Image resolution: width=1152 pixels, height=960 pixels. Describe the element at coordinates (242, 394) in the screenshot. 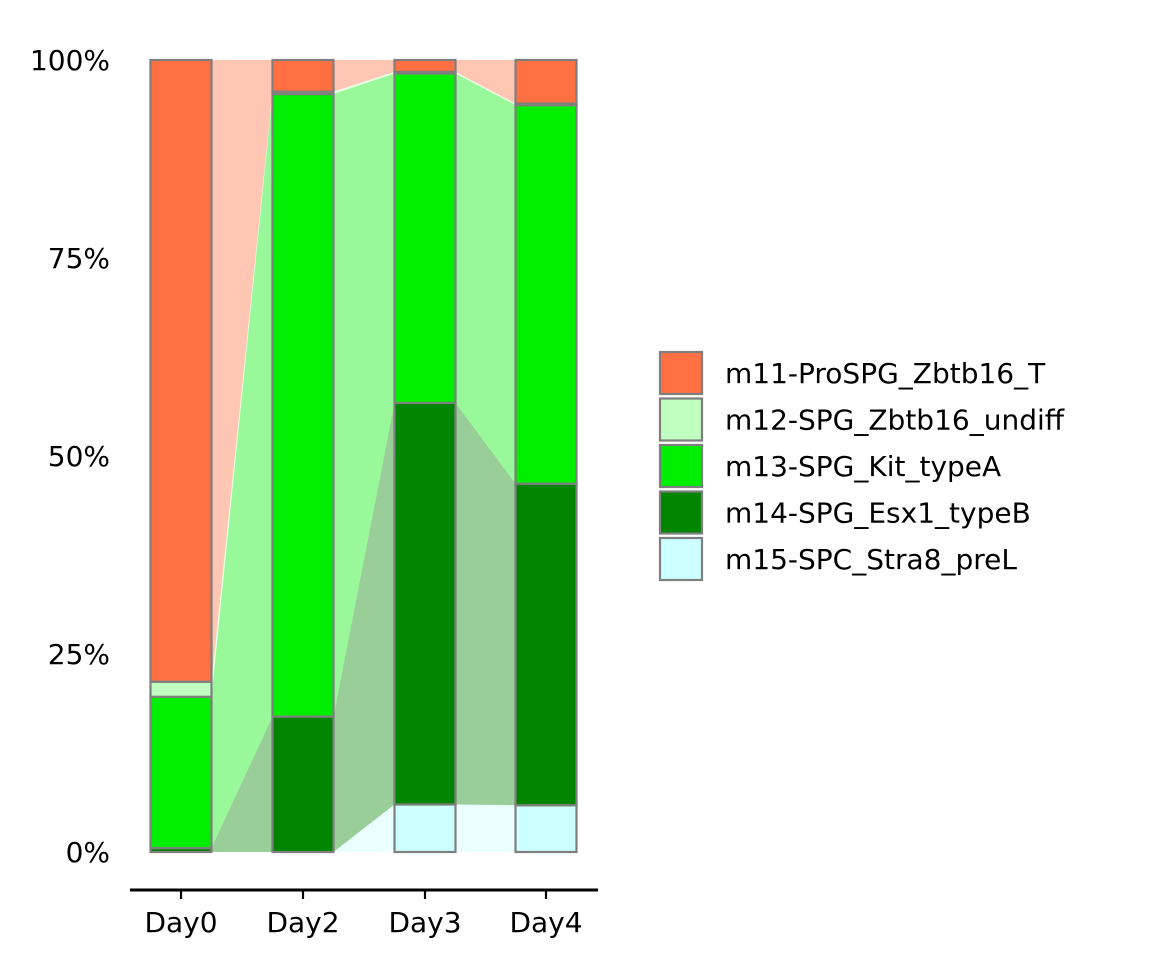

I see `flow-m12-spg-zbtb16-undiff-day0-to-day2` at that location.